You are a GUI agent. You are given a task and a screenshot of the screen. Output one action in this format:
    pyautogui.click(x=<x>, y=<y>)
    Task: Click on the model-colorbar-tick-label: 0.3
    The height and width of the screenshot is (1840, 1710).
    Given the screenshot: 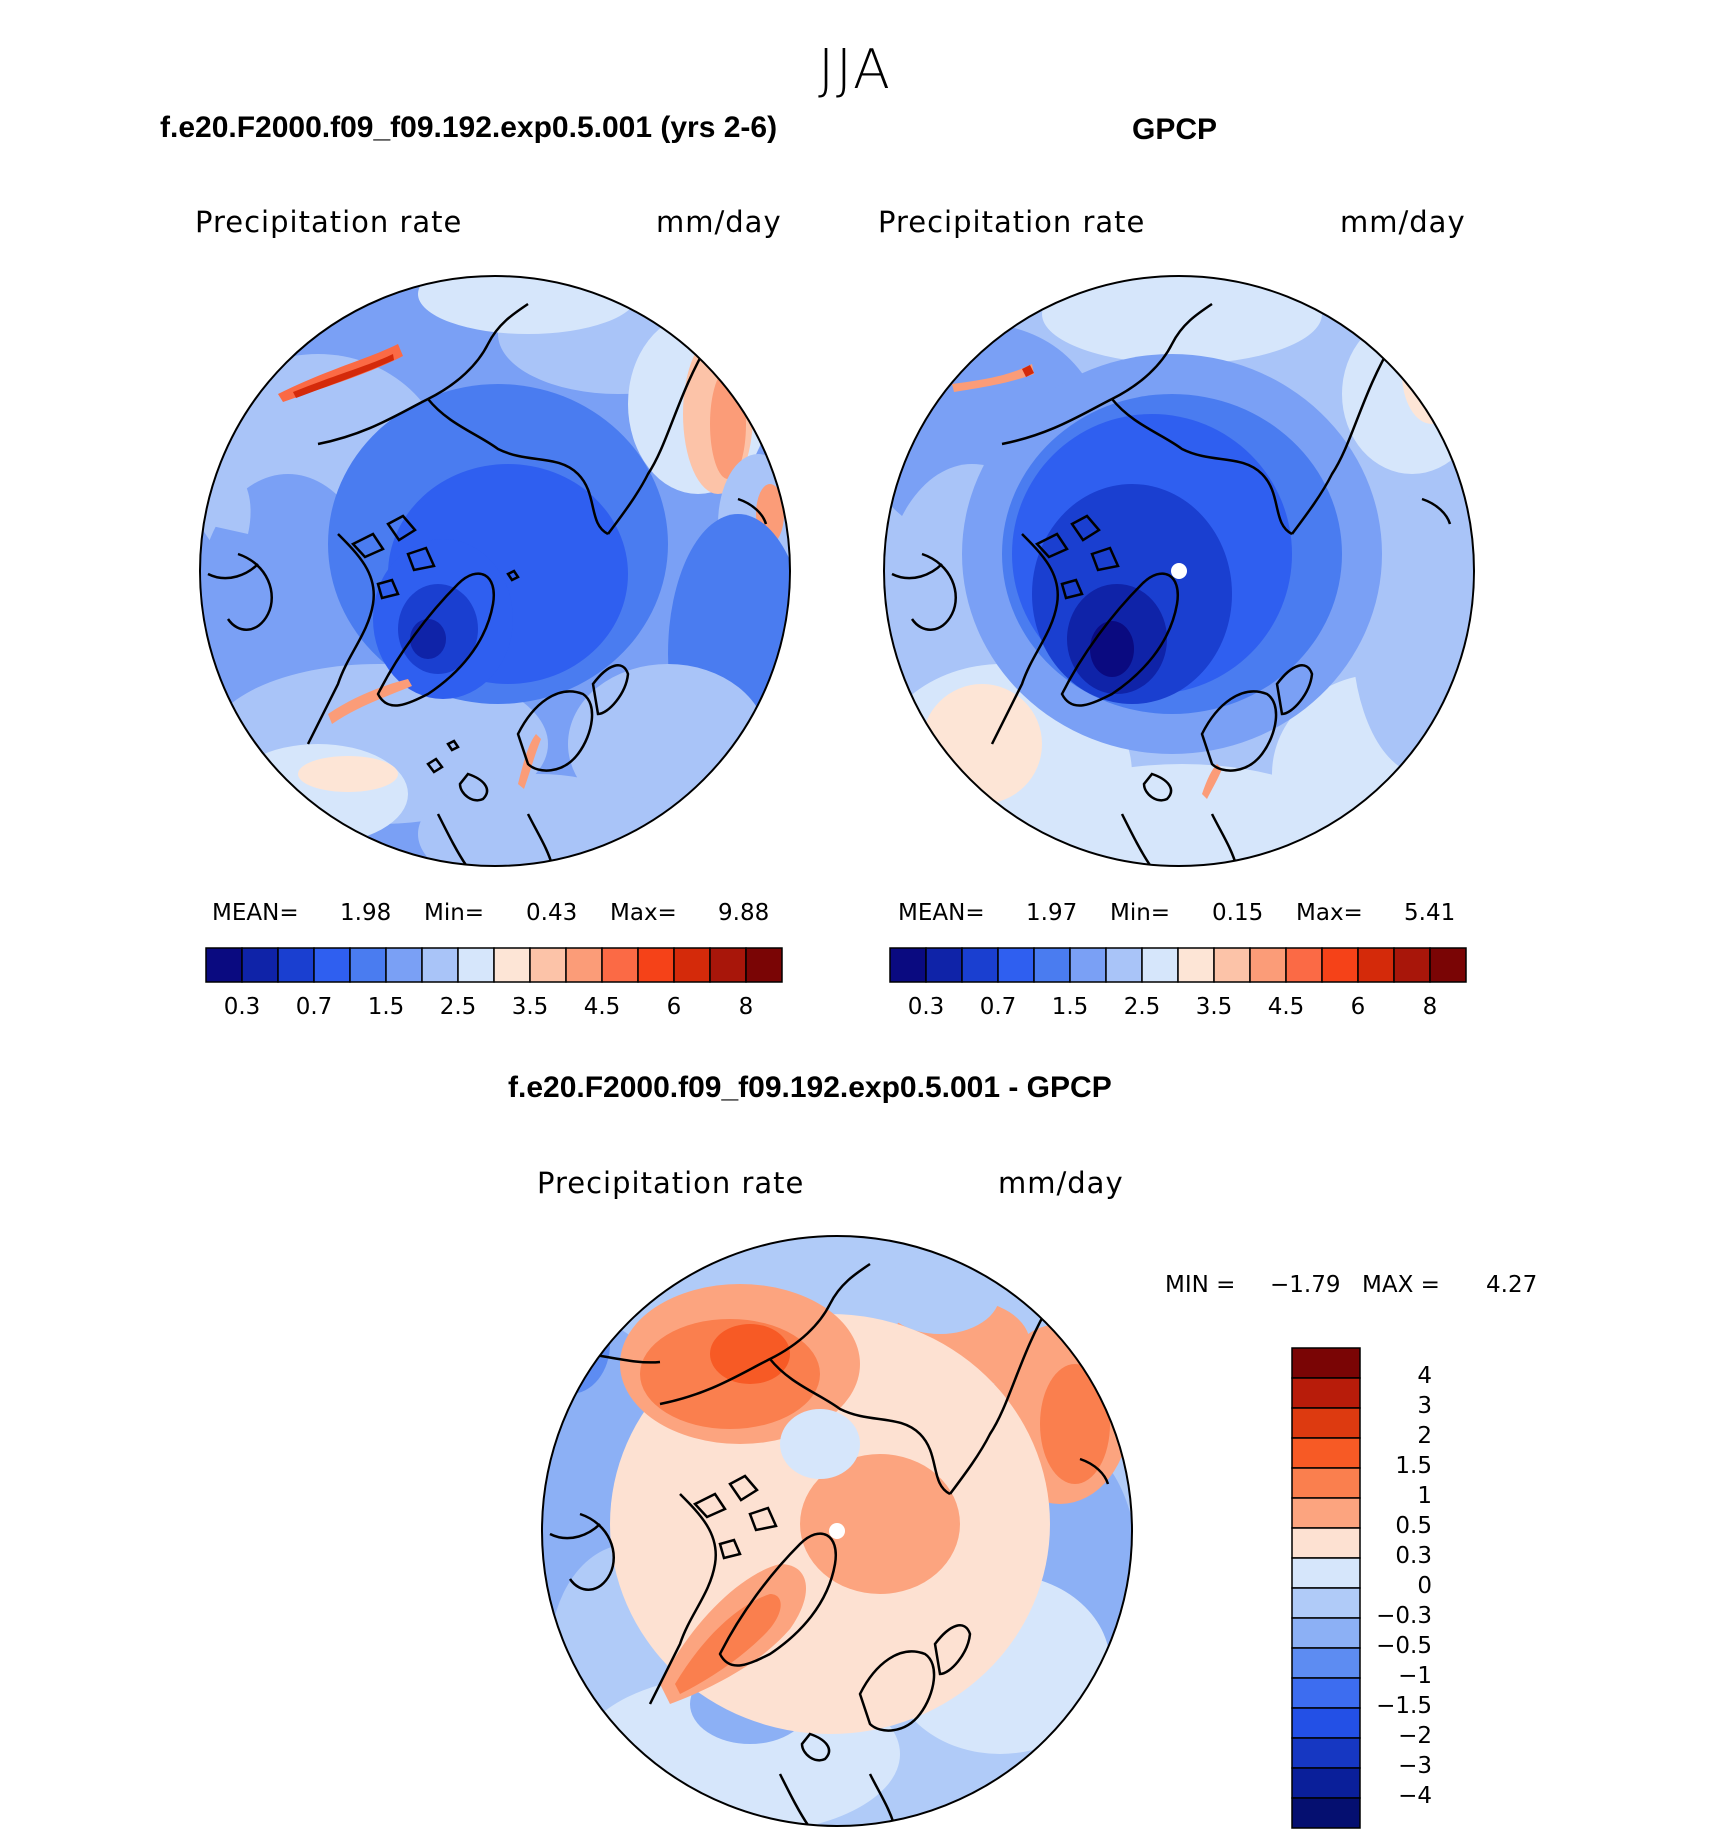 What is the action you would take?
    pyautogui.click(x=242, y=1007)
    